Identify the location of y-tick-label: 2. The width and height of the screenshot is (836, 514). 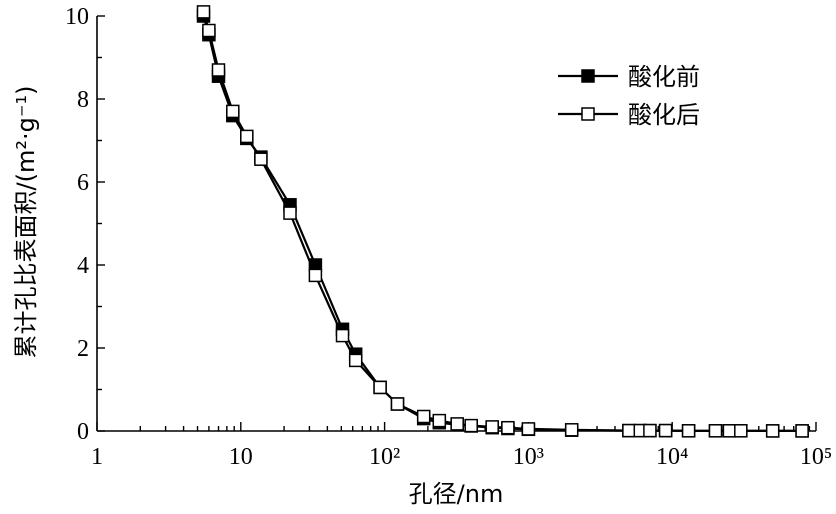
(83, 349).